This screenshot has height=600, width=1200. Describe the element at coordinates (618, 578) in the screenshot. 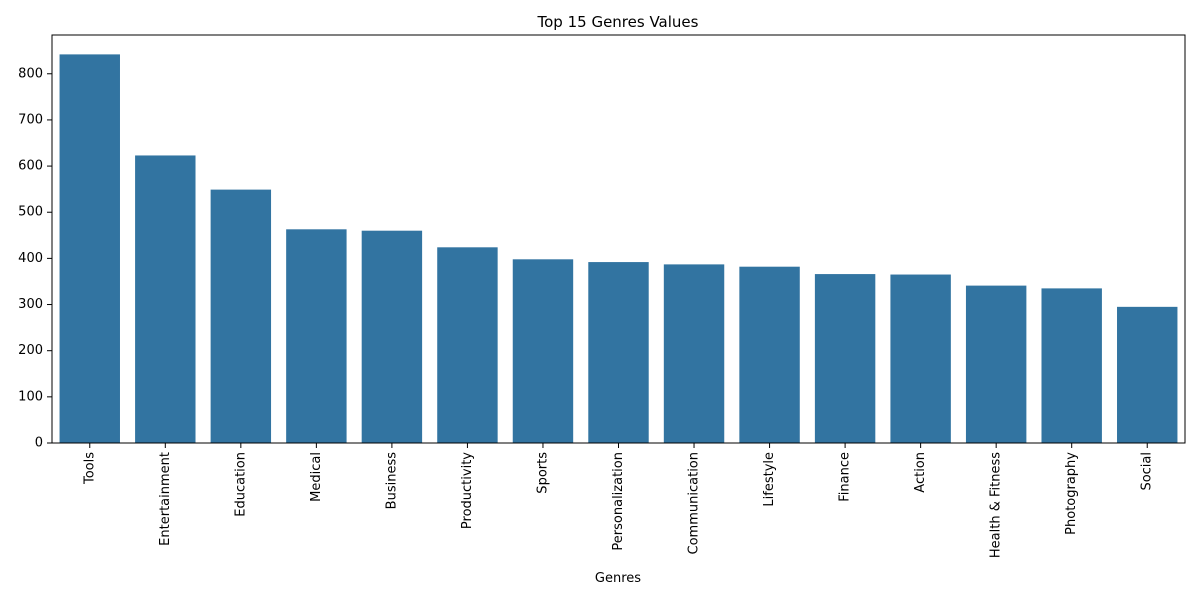

I see `x-axis-label: Genres` at that location.